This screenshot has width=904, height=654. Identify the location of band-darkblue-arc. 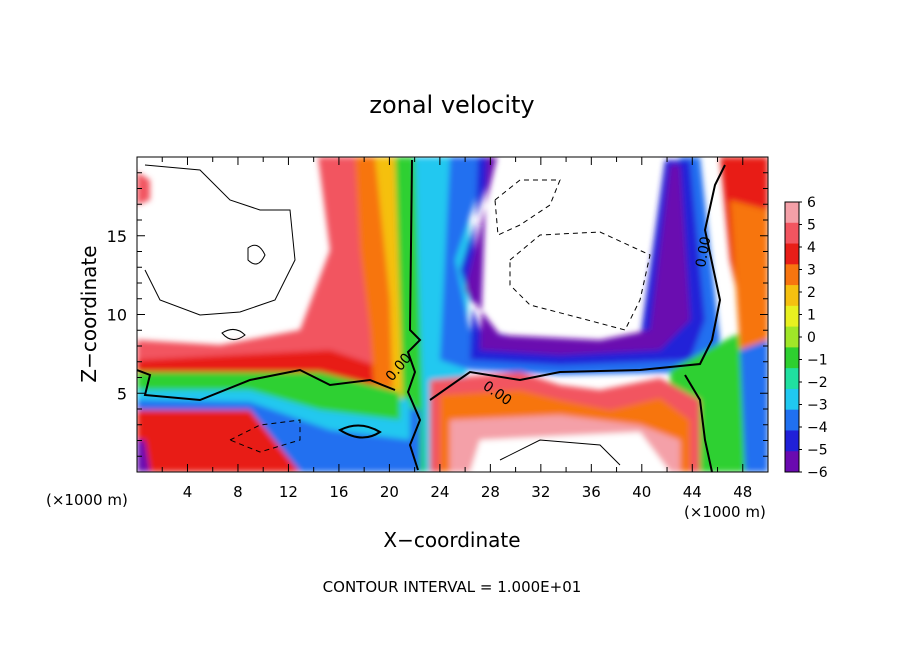
(582, 261).